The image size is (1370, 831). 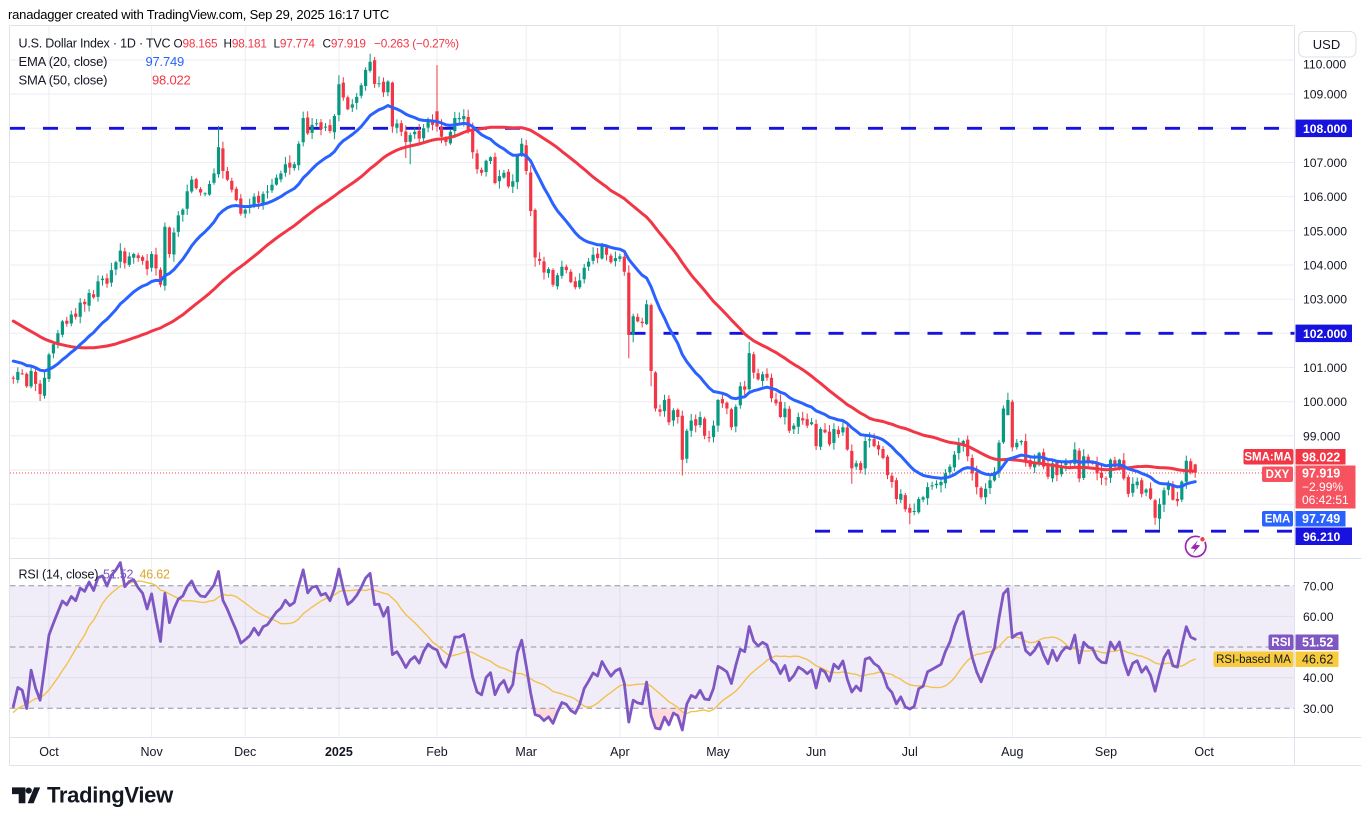 What do you see at coordinates (526, 752) in the screenshot?
I see `svg-text: Mar` at bounding box center [526, 752].